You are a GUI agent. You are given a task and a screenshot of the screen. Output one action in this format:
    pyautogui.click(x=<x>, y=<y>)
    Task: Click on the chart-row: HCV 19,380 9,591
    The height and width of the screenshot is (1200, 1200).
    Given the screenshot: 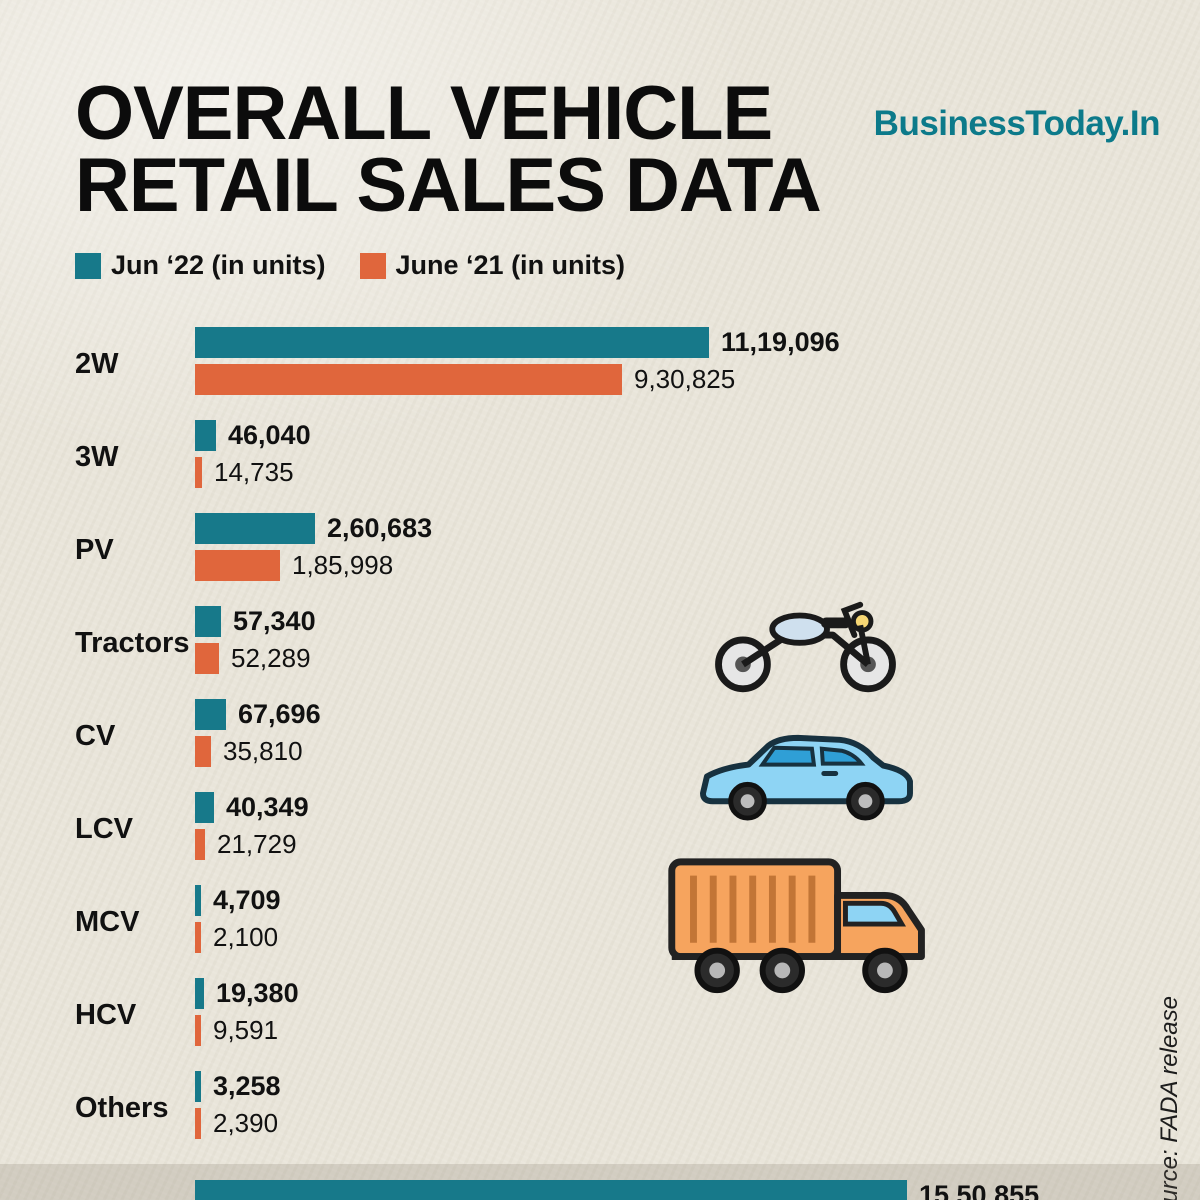 What is the action you would take?
    pyautogui.click(x=637, y=1015)
    